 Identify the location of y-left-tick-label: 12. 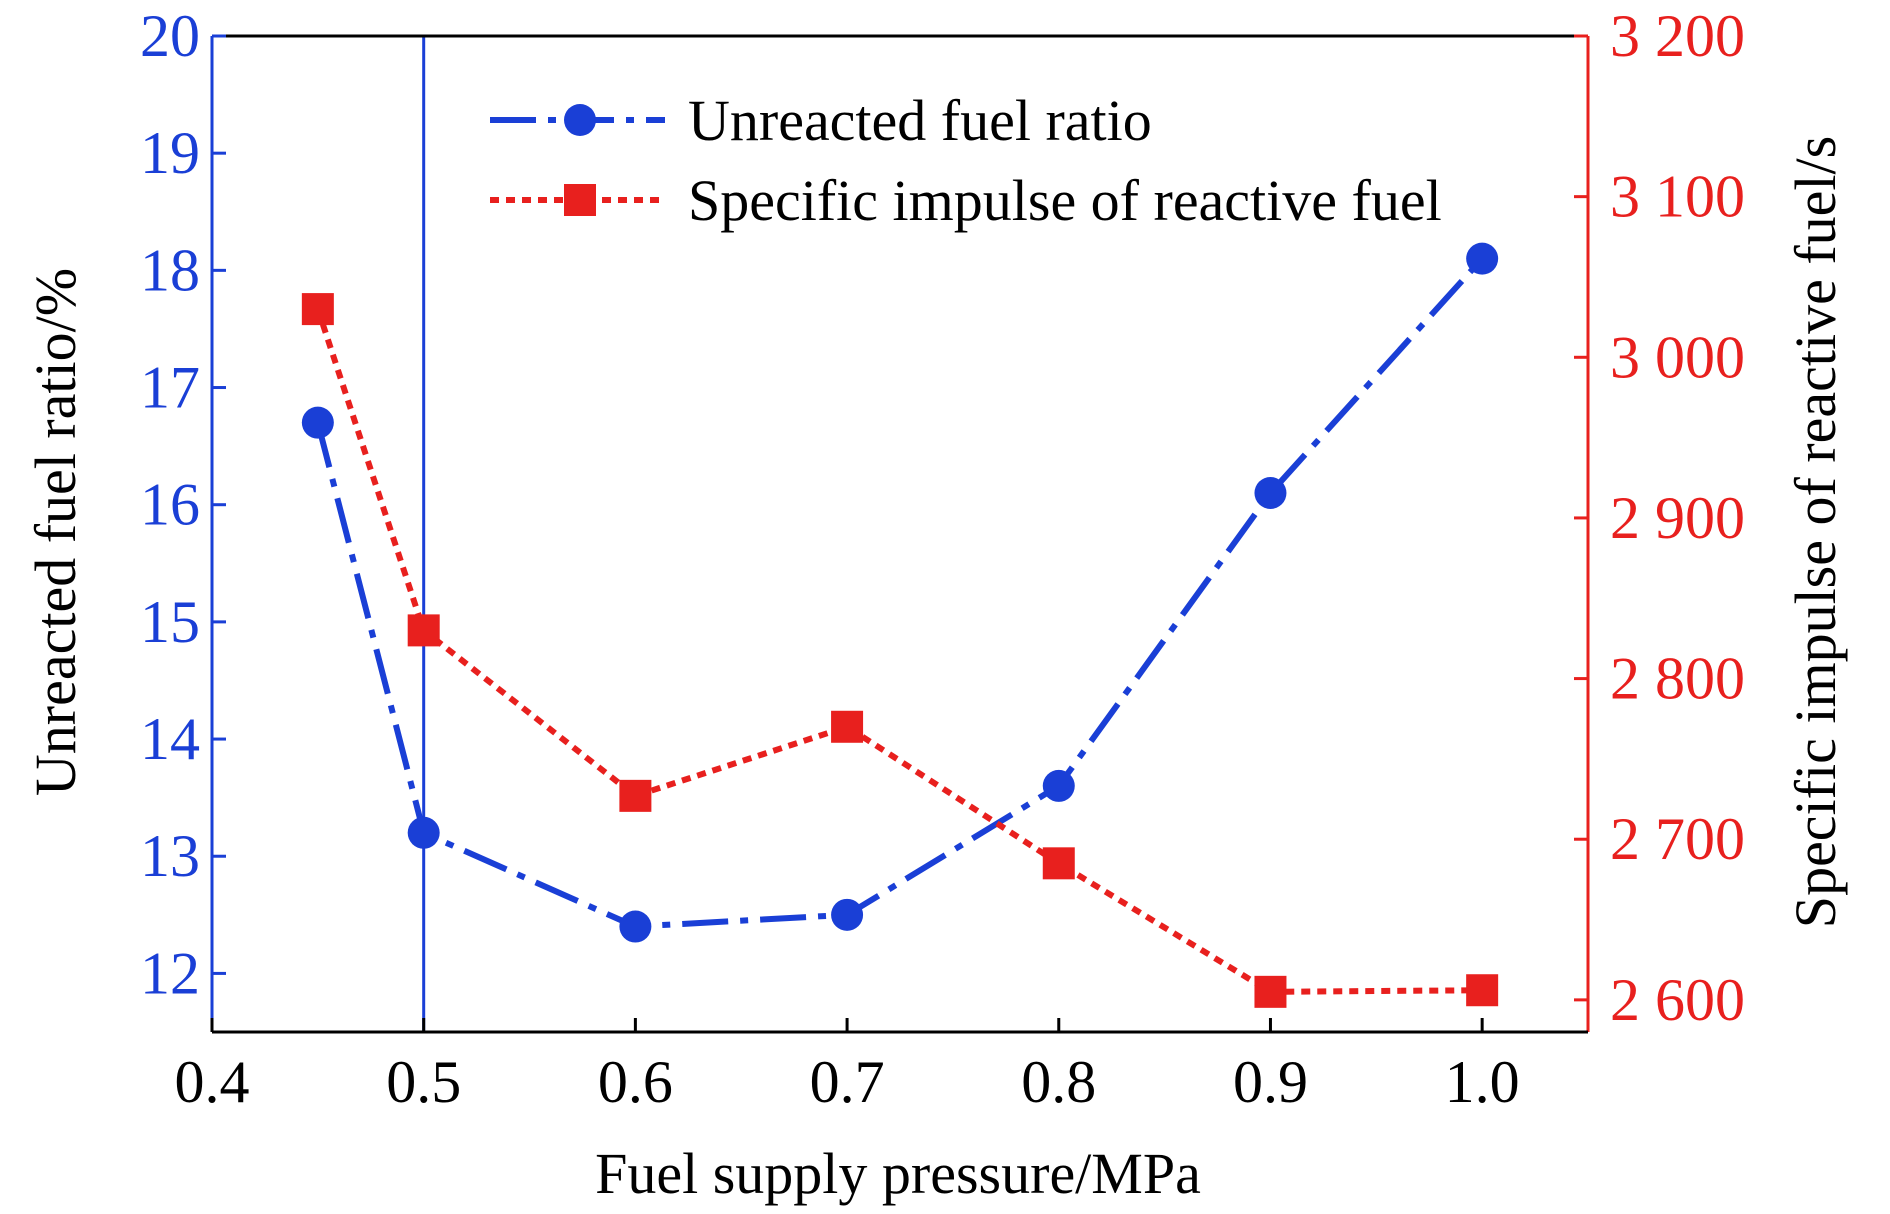
(170, 973).